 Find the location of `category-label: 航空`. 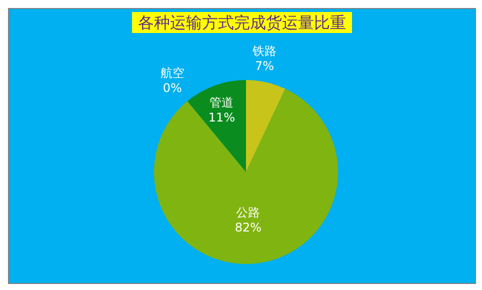

category-label: 航空 is located at coordinates (172, 73).